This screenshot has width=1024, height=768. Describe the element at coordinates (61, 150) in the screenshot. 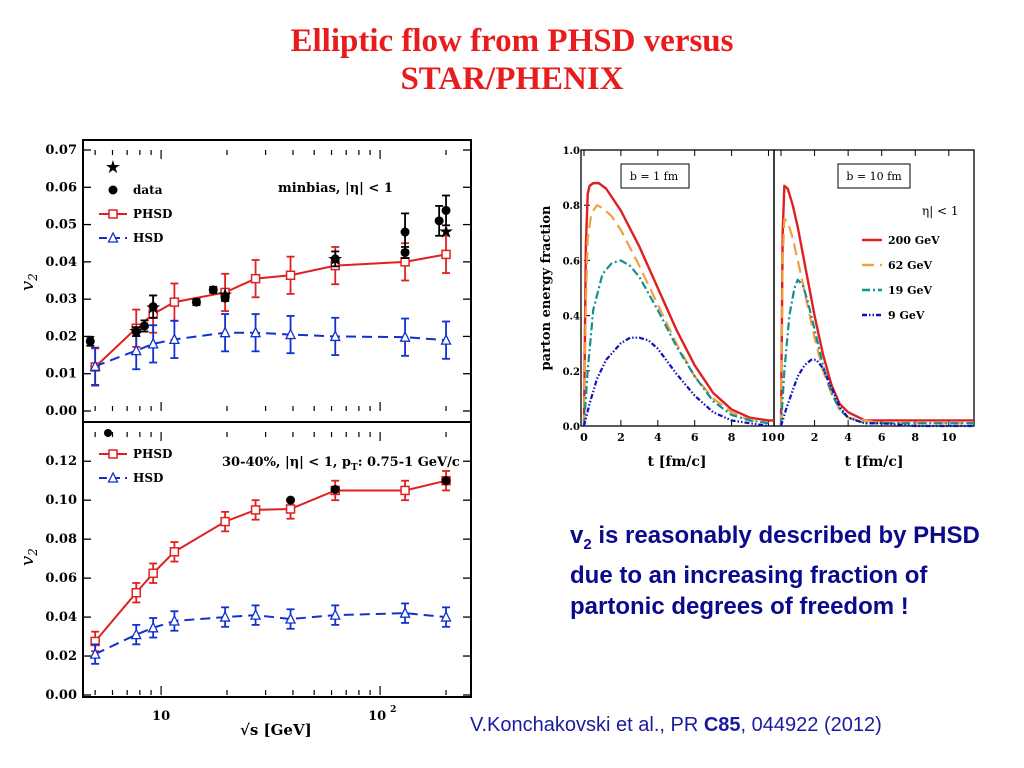

I see `y-tick-label: 0.07` at that location.